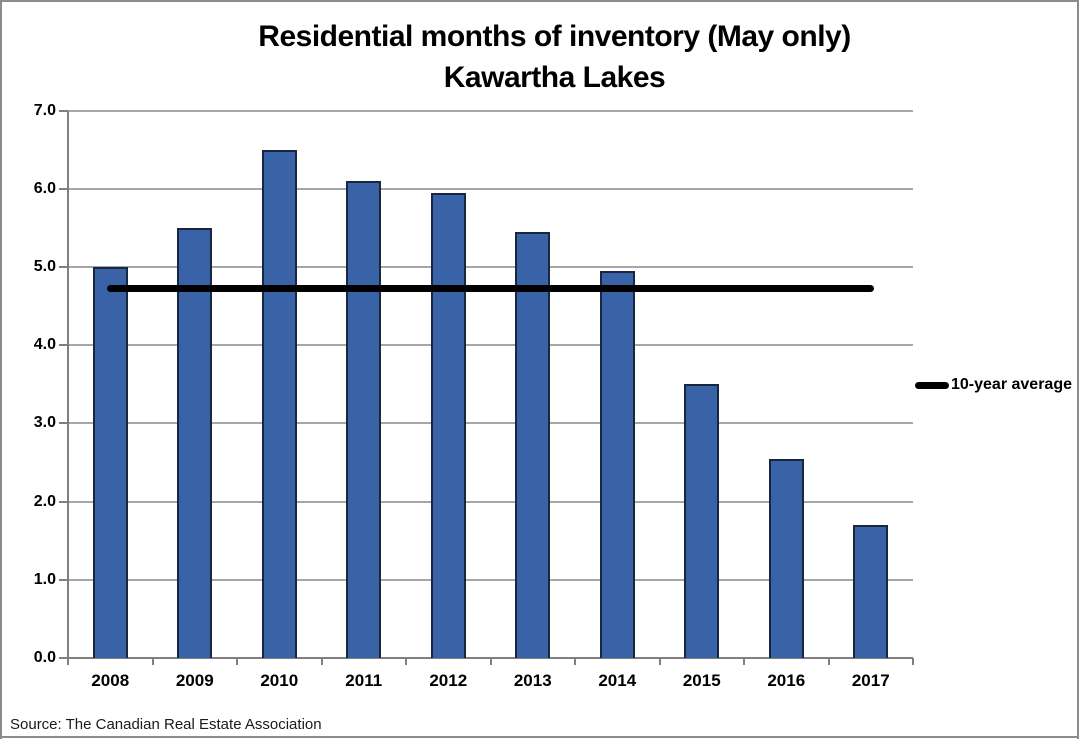  Describe the element at coordinates (617, 680) in the screenshot. I see `x-tick-label-2014: 2014` at that location.